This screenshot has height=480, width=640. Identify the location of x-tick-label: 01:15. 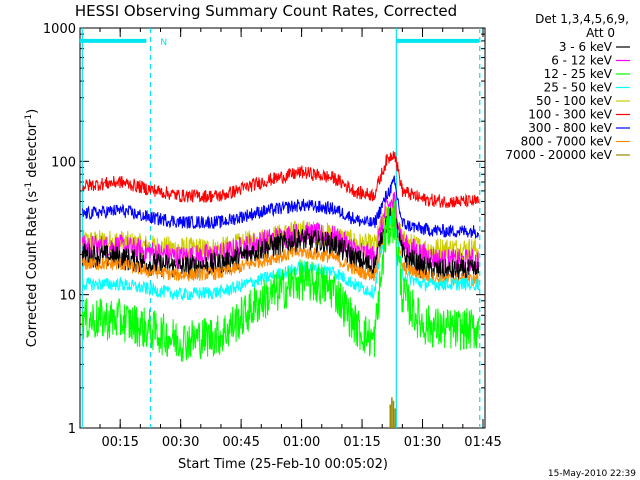
(361, 442).